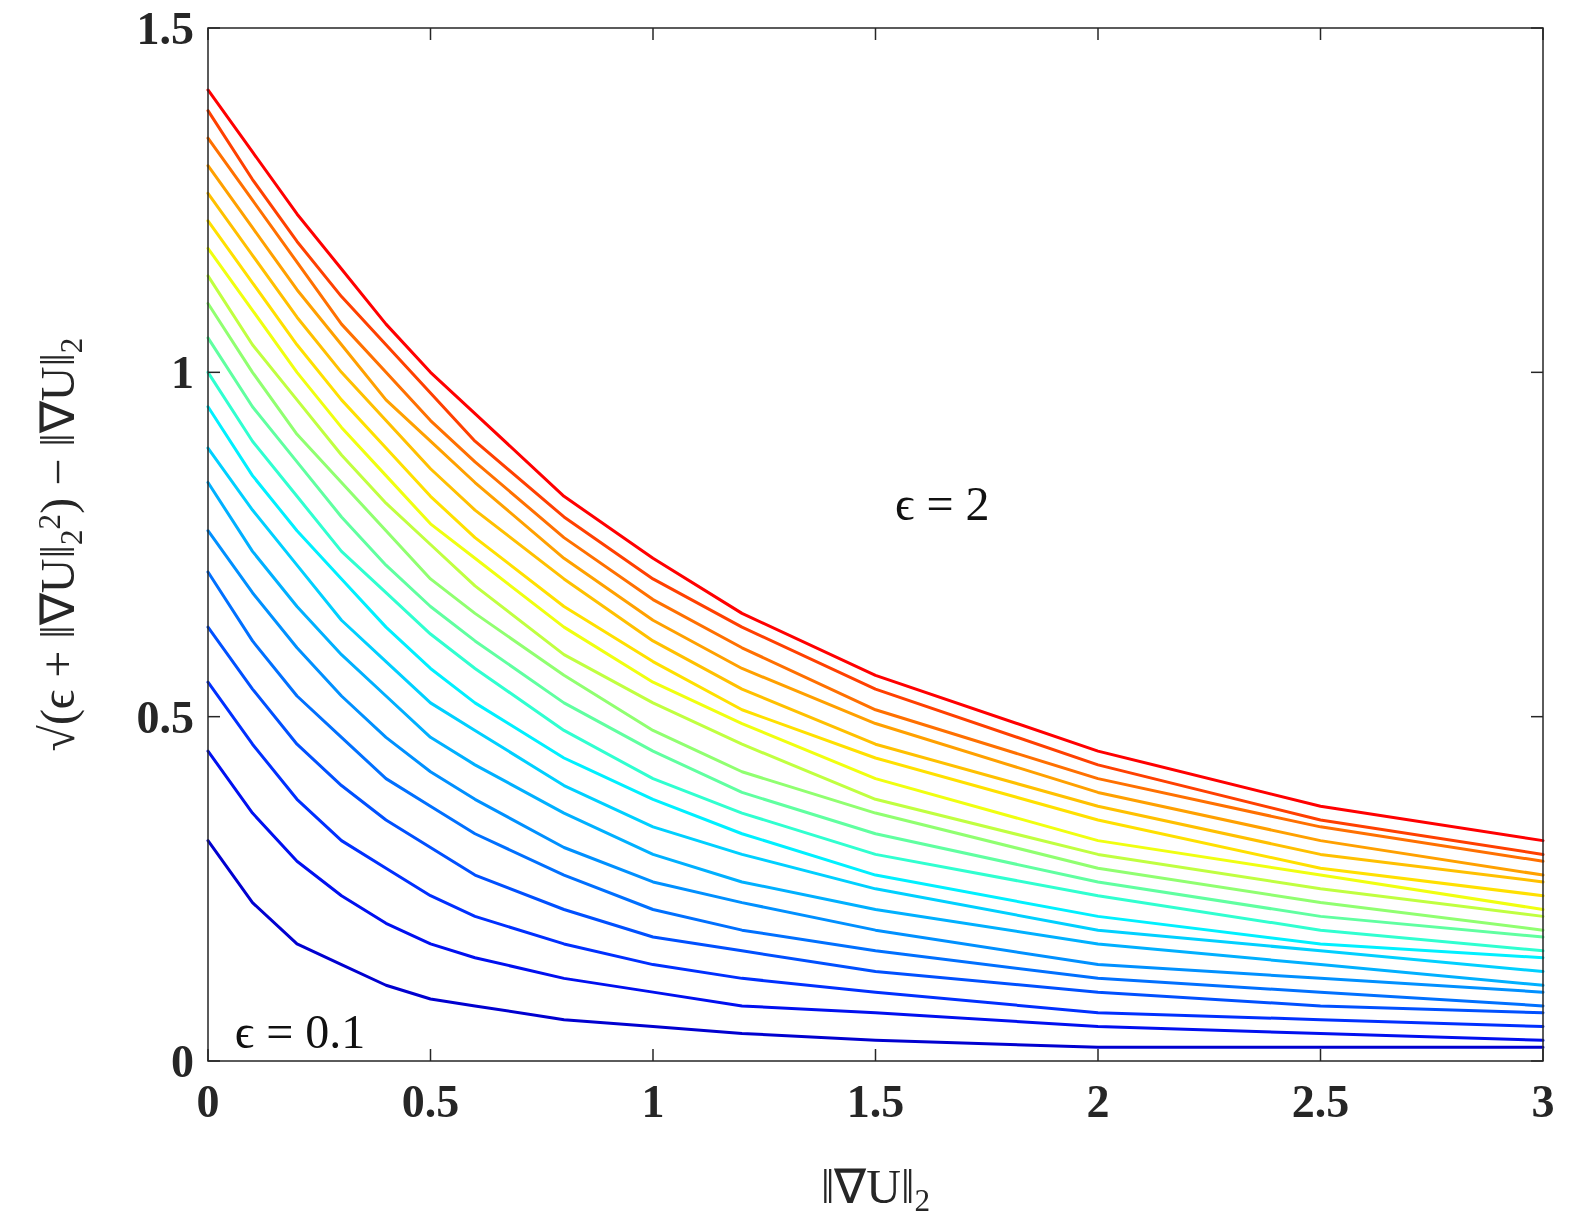  What do you see at coordinates (1543, 1101) in the screenshot?
I see `x-tick-label: 3` at bounding box center [1543, 1101].